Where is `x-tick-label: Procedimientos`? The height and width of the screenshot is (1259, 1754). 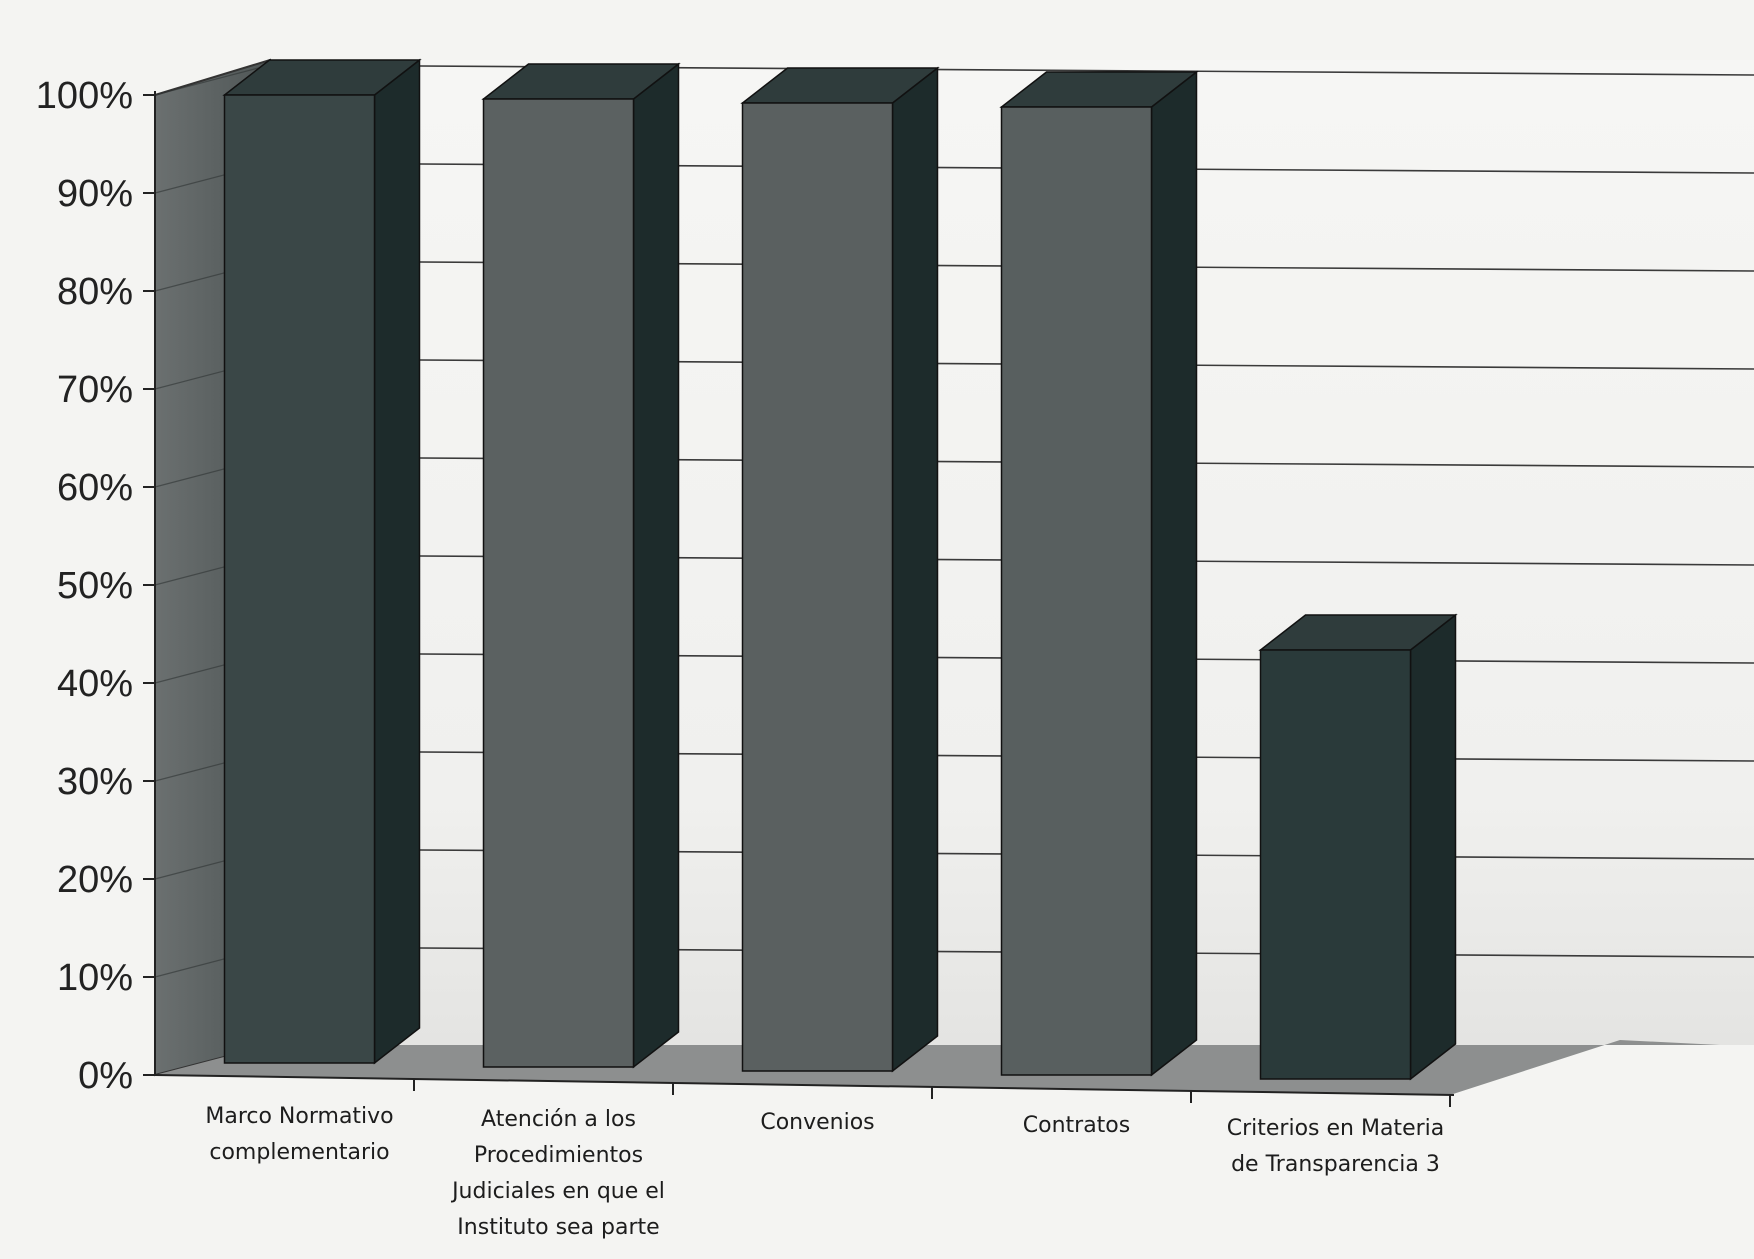 x-tick-label: Procedimientos is located at coordinates (558, 1155).